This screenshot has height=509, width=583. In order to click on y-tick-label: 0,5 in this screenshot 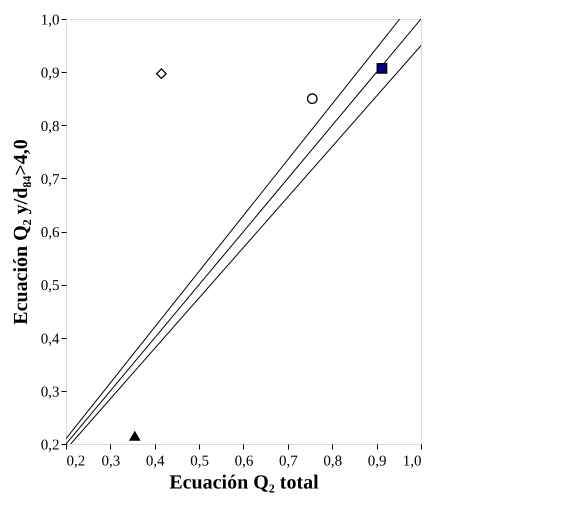, I will do `click(50, 286)`.